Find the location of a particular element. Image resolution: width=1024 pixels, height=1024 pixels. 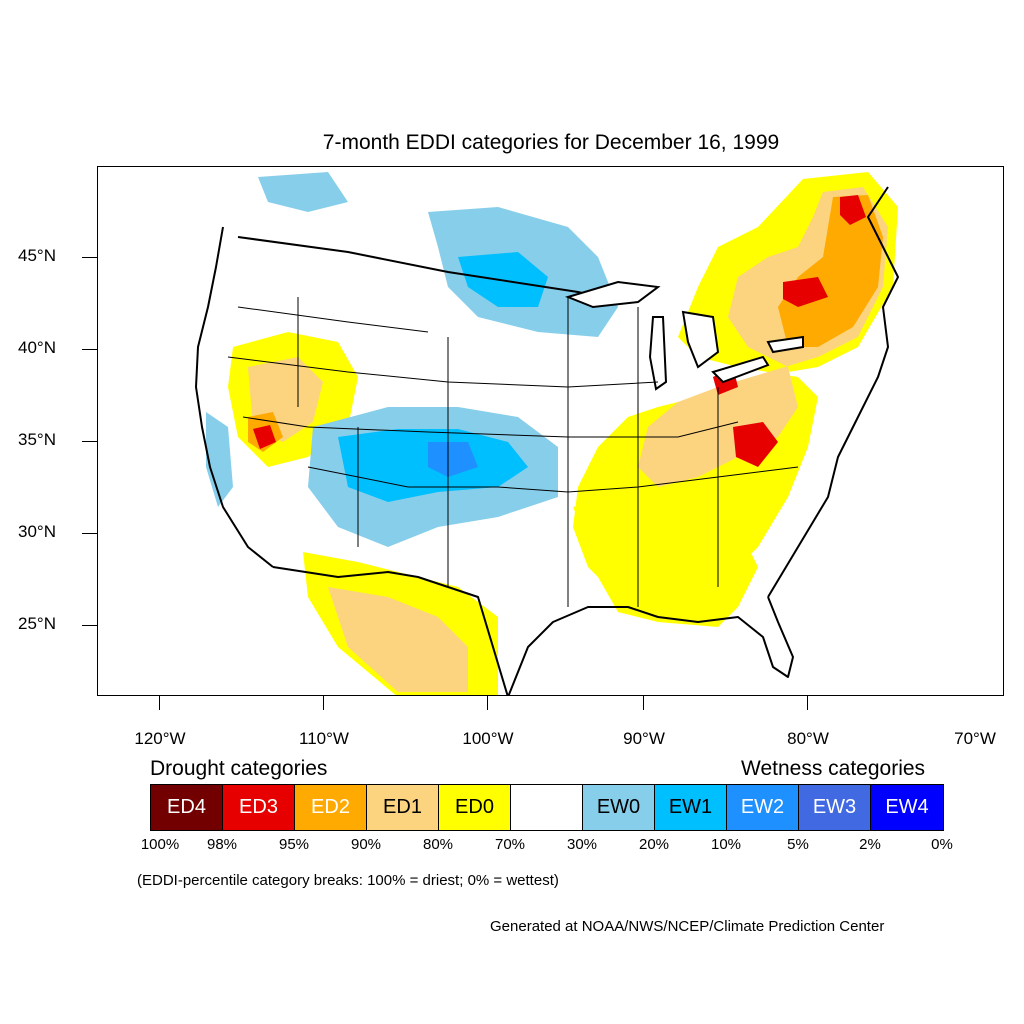

percent-break-label: 10% is located at coordinates (726, 844).